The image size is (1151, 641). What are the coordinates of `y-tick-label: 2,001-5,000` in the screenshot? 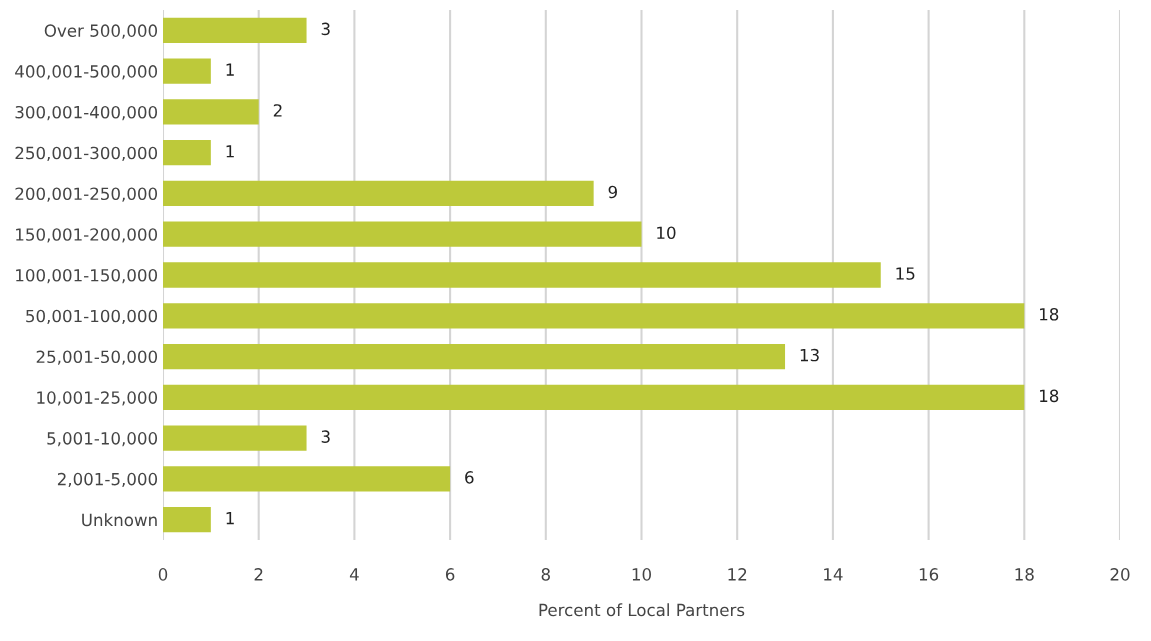 It's located at (107, 480).